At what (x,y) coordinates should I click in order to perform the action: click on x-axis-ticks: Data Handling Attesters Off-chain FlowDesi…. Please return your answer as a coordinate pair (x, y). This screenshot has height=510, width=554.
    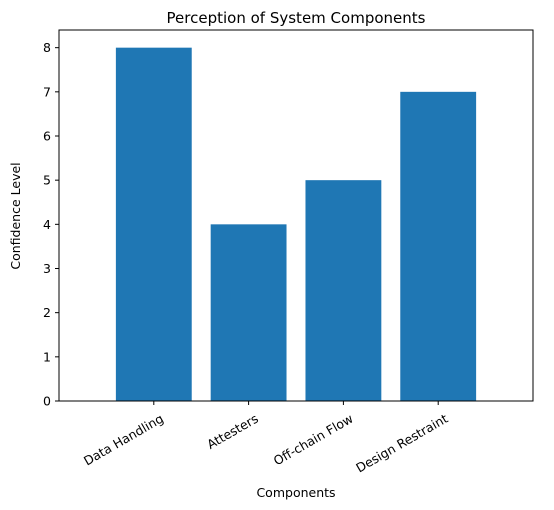
    Looking at the image, I should click on (265, 438).